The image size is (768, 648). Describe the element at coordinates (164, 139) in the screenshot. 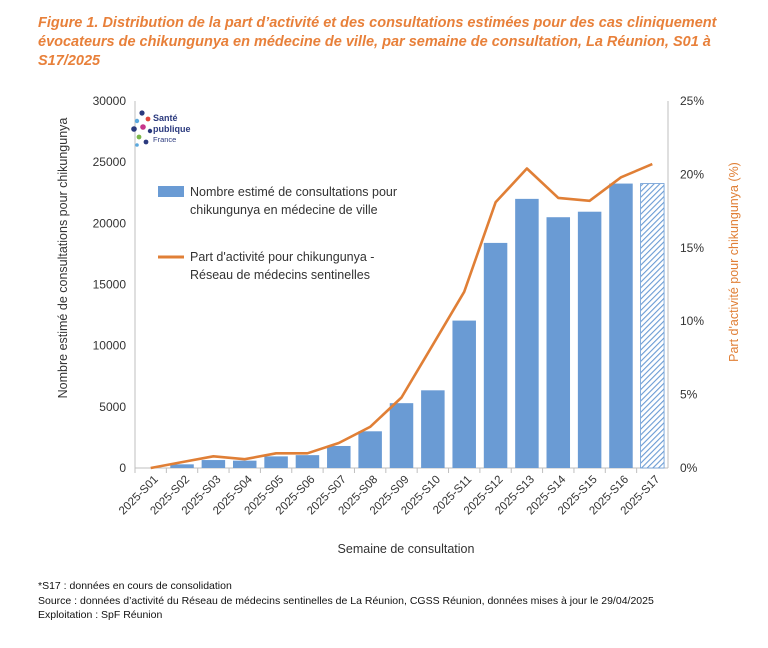

I see `logo-text-line3: France` at that location.